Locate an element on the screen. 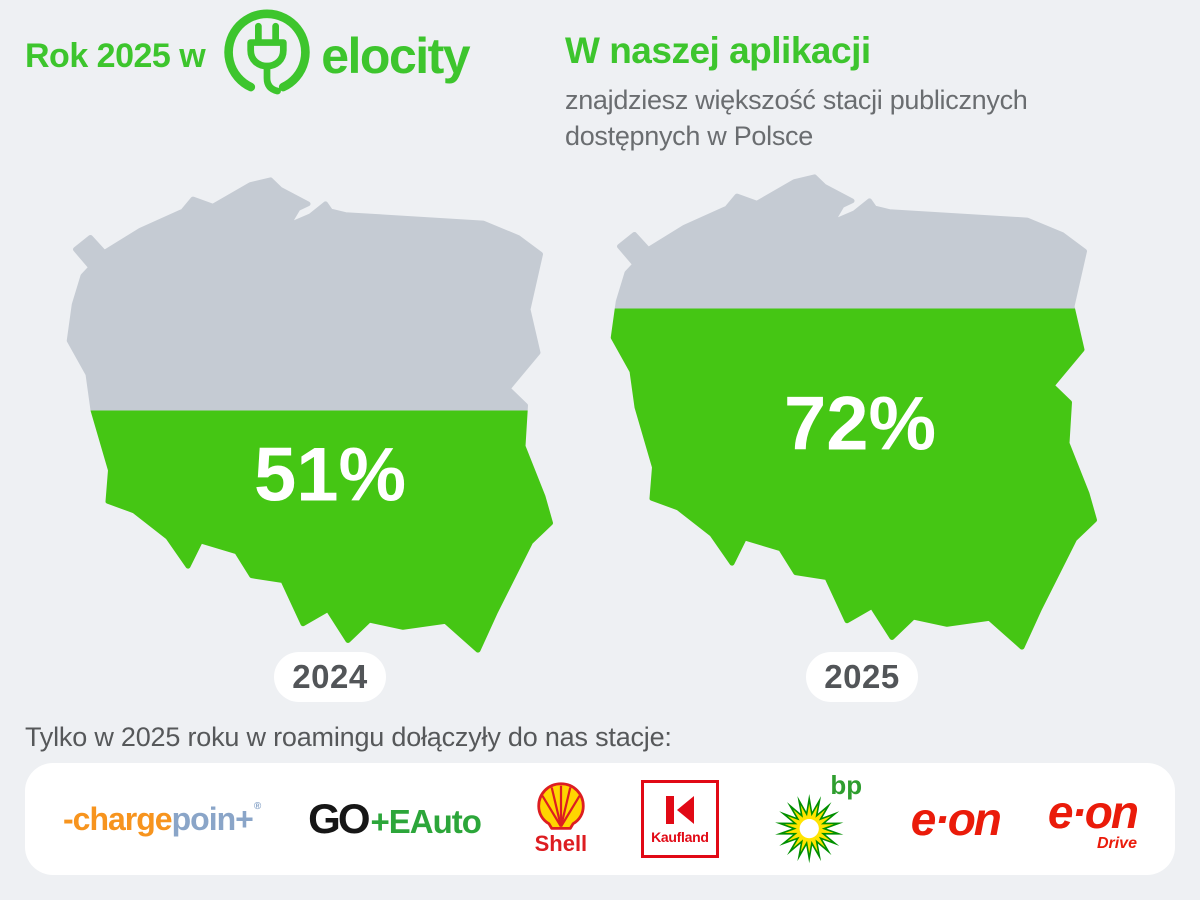 This screenshot has width=1200, height=900. bp-helios-icon: bp is located at coordinates (818, 817).